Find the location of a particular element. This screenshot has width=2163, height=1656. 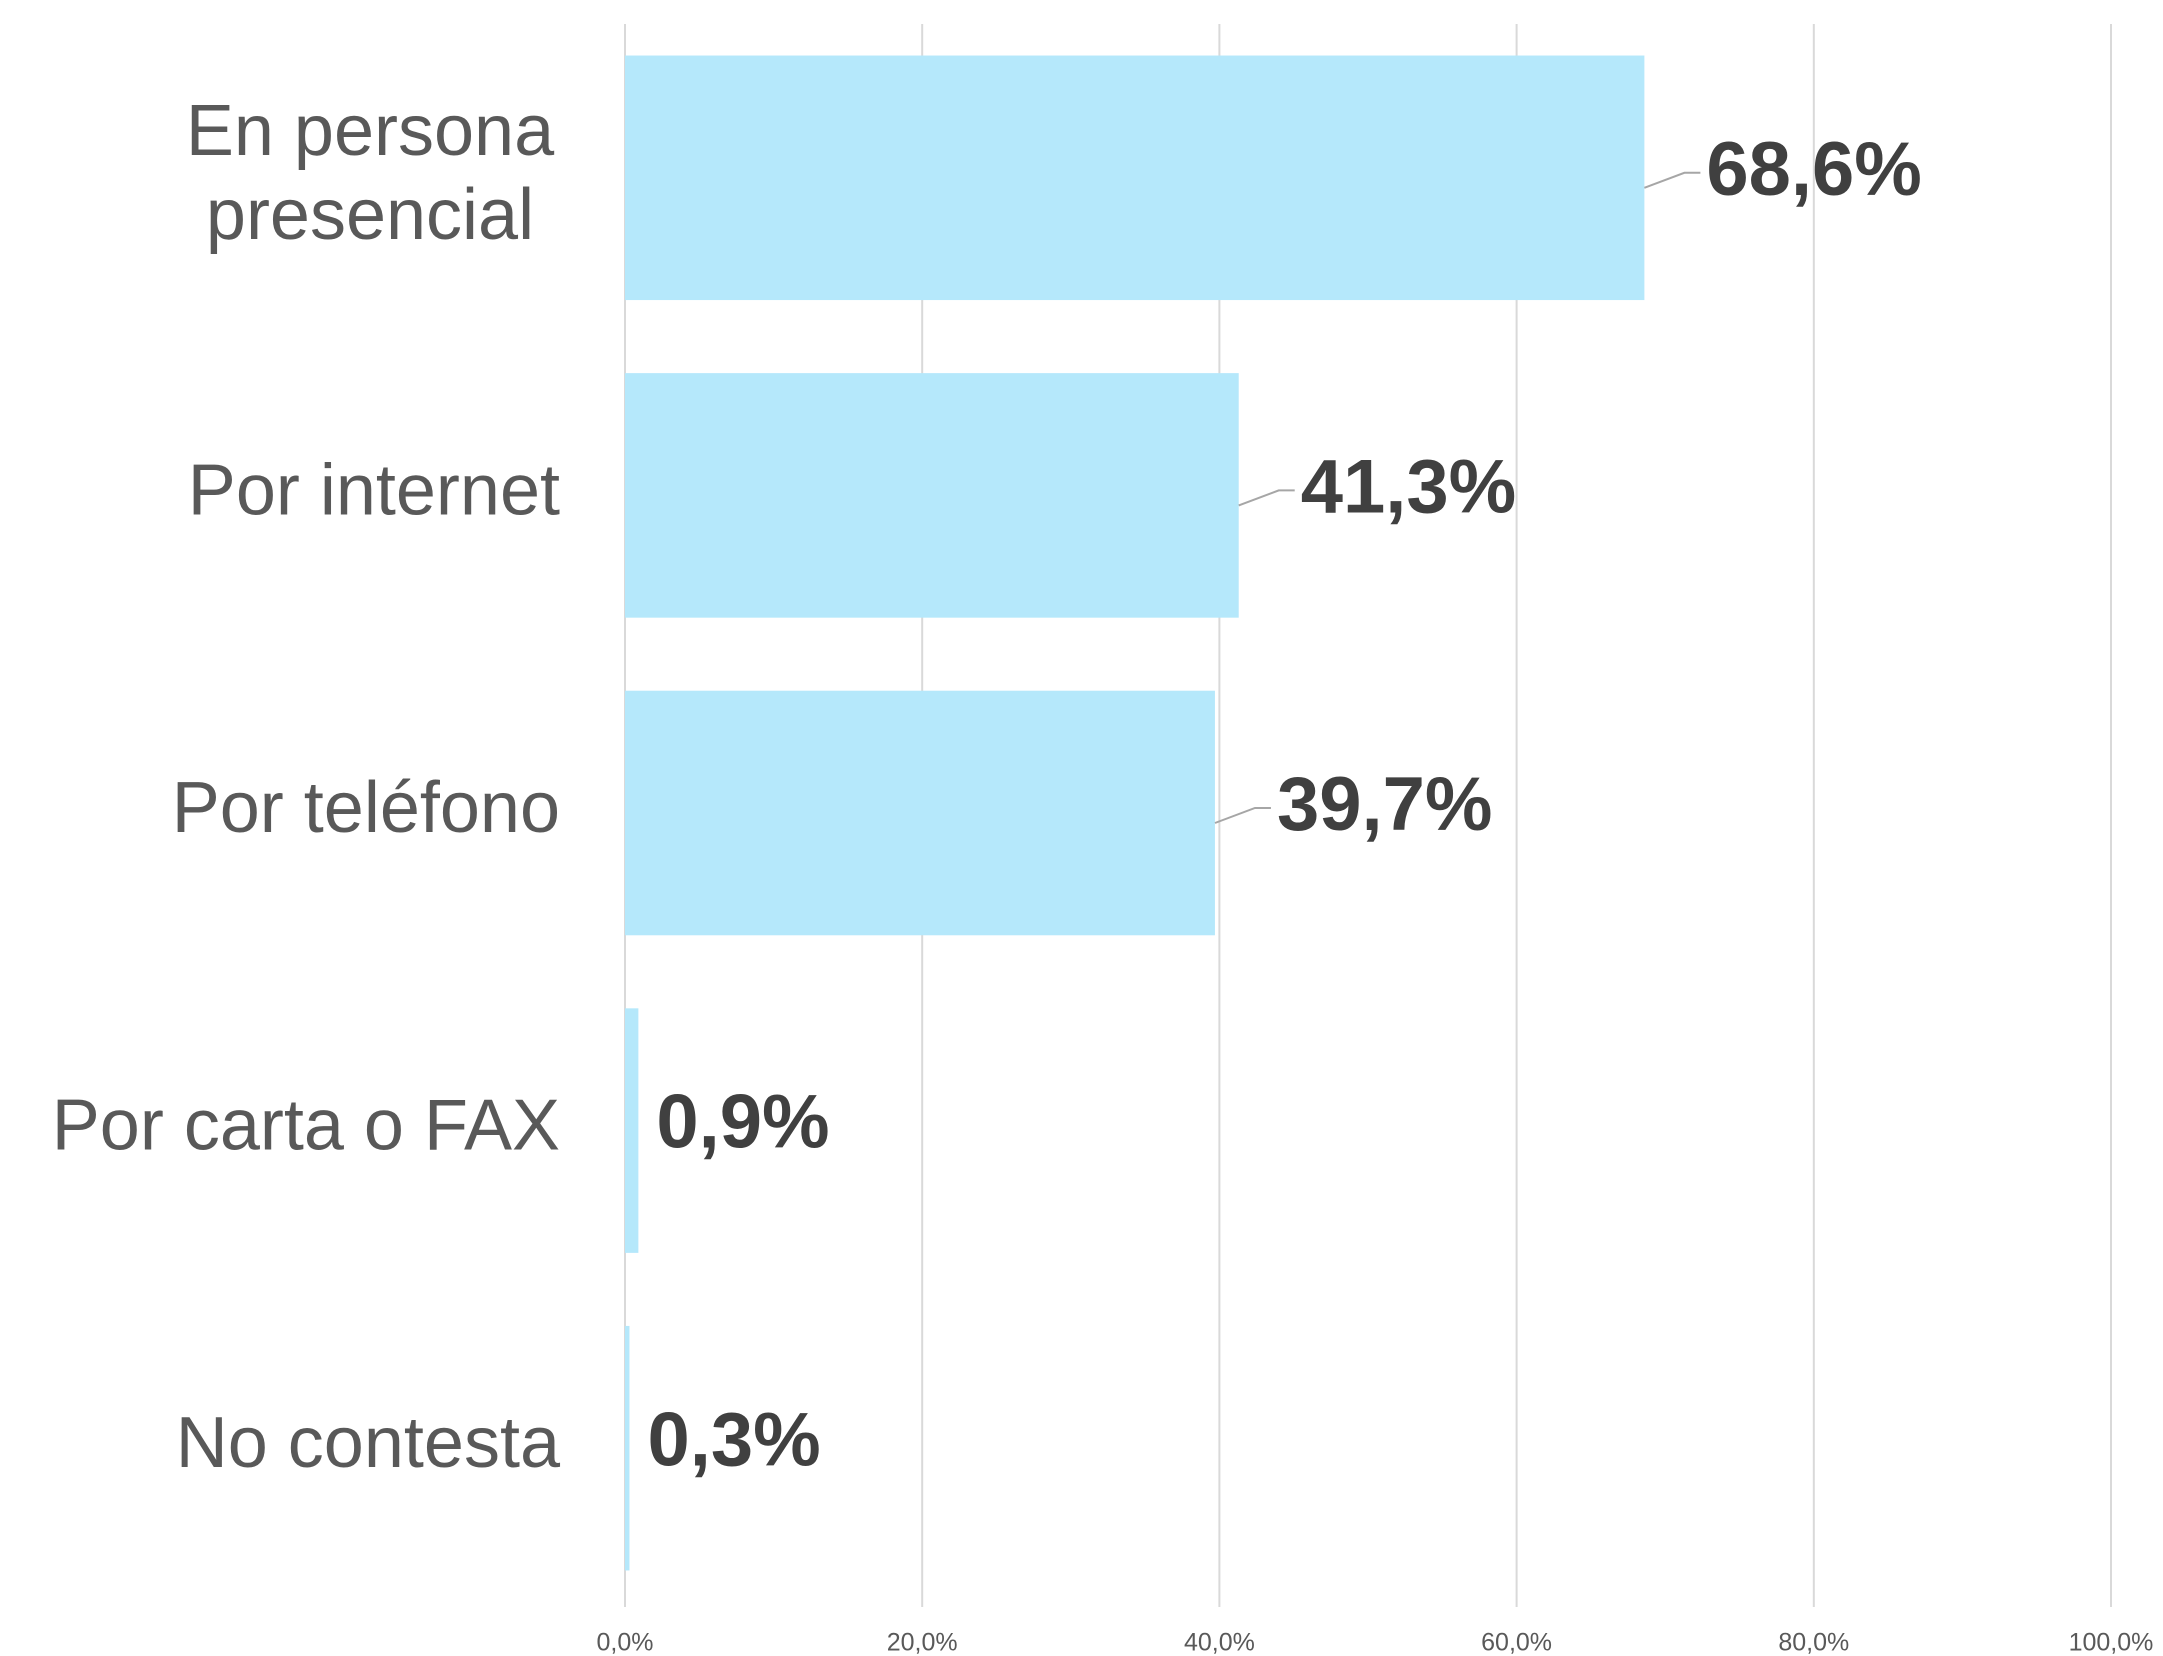

data-label: 68,6% is located at coordinates (1814, 169).